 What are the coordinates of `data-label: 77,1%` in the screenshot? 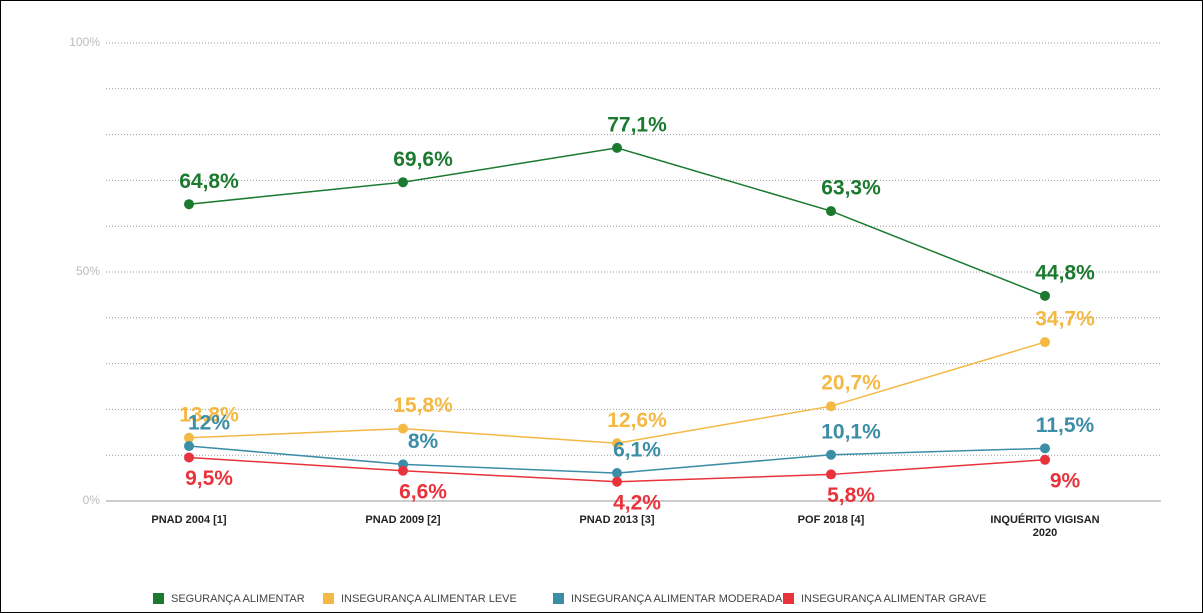 It's located at (637, 124).